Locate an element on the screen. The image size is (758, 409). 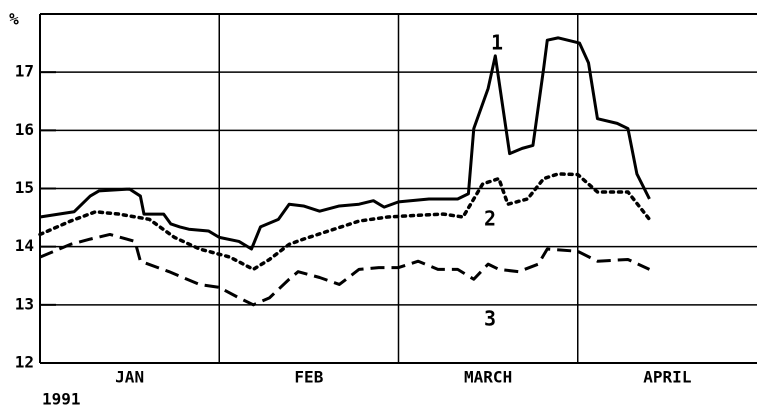
annotation: 1 is located at coordinates (497, 43).